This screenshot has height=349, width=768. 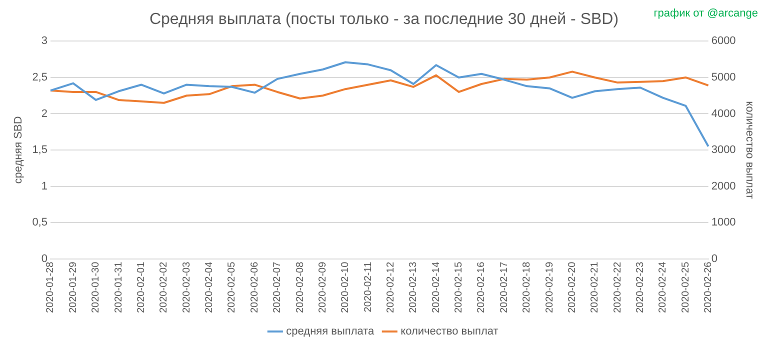 What do you see at coordinates (723, 186) in the screenshot?
I see `y2-tick-label: 2000` at bounding box center [723, 186].